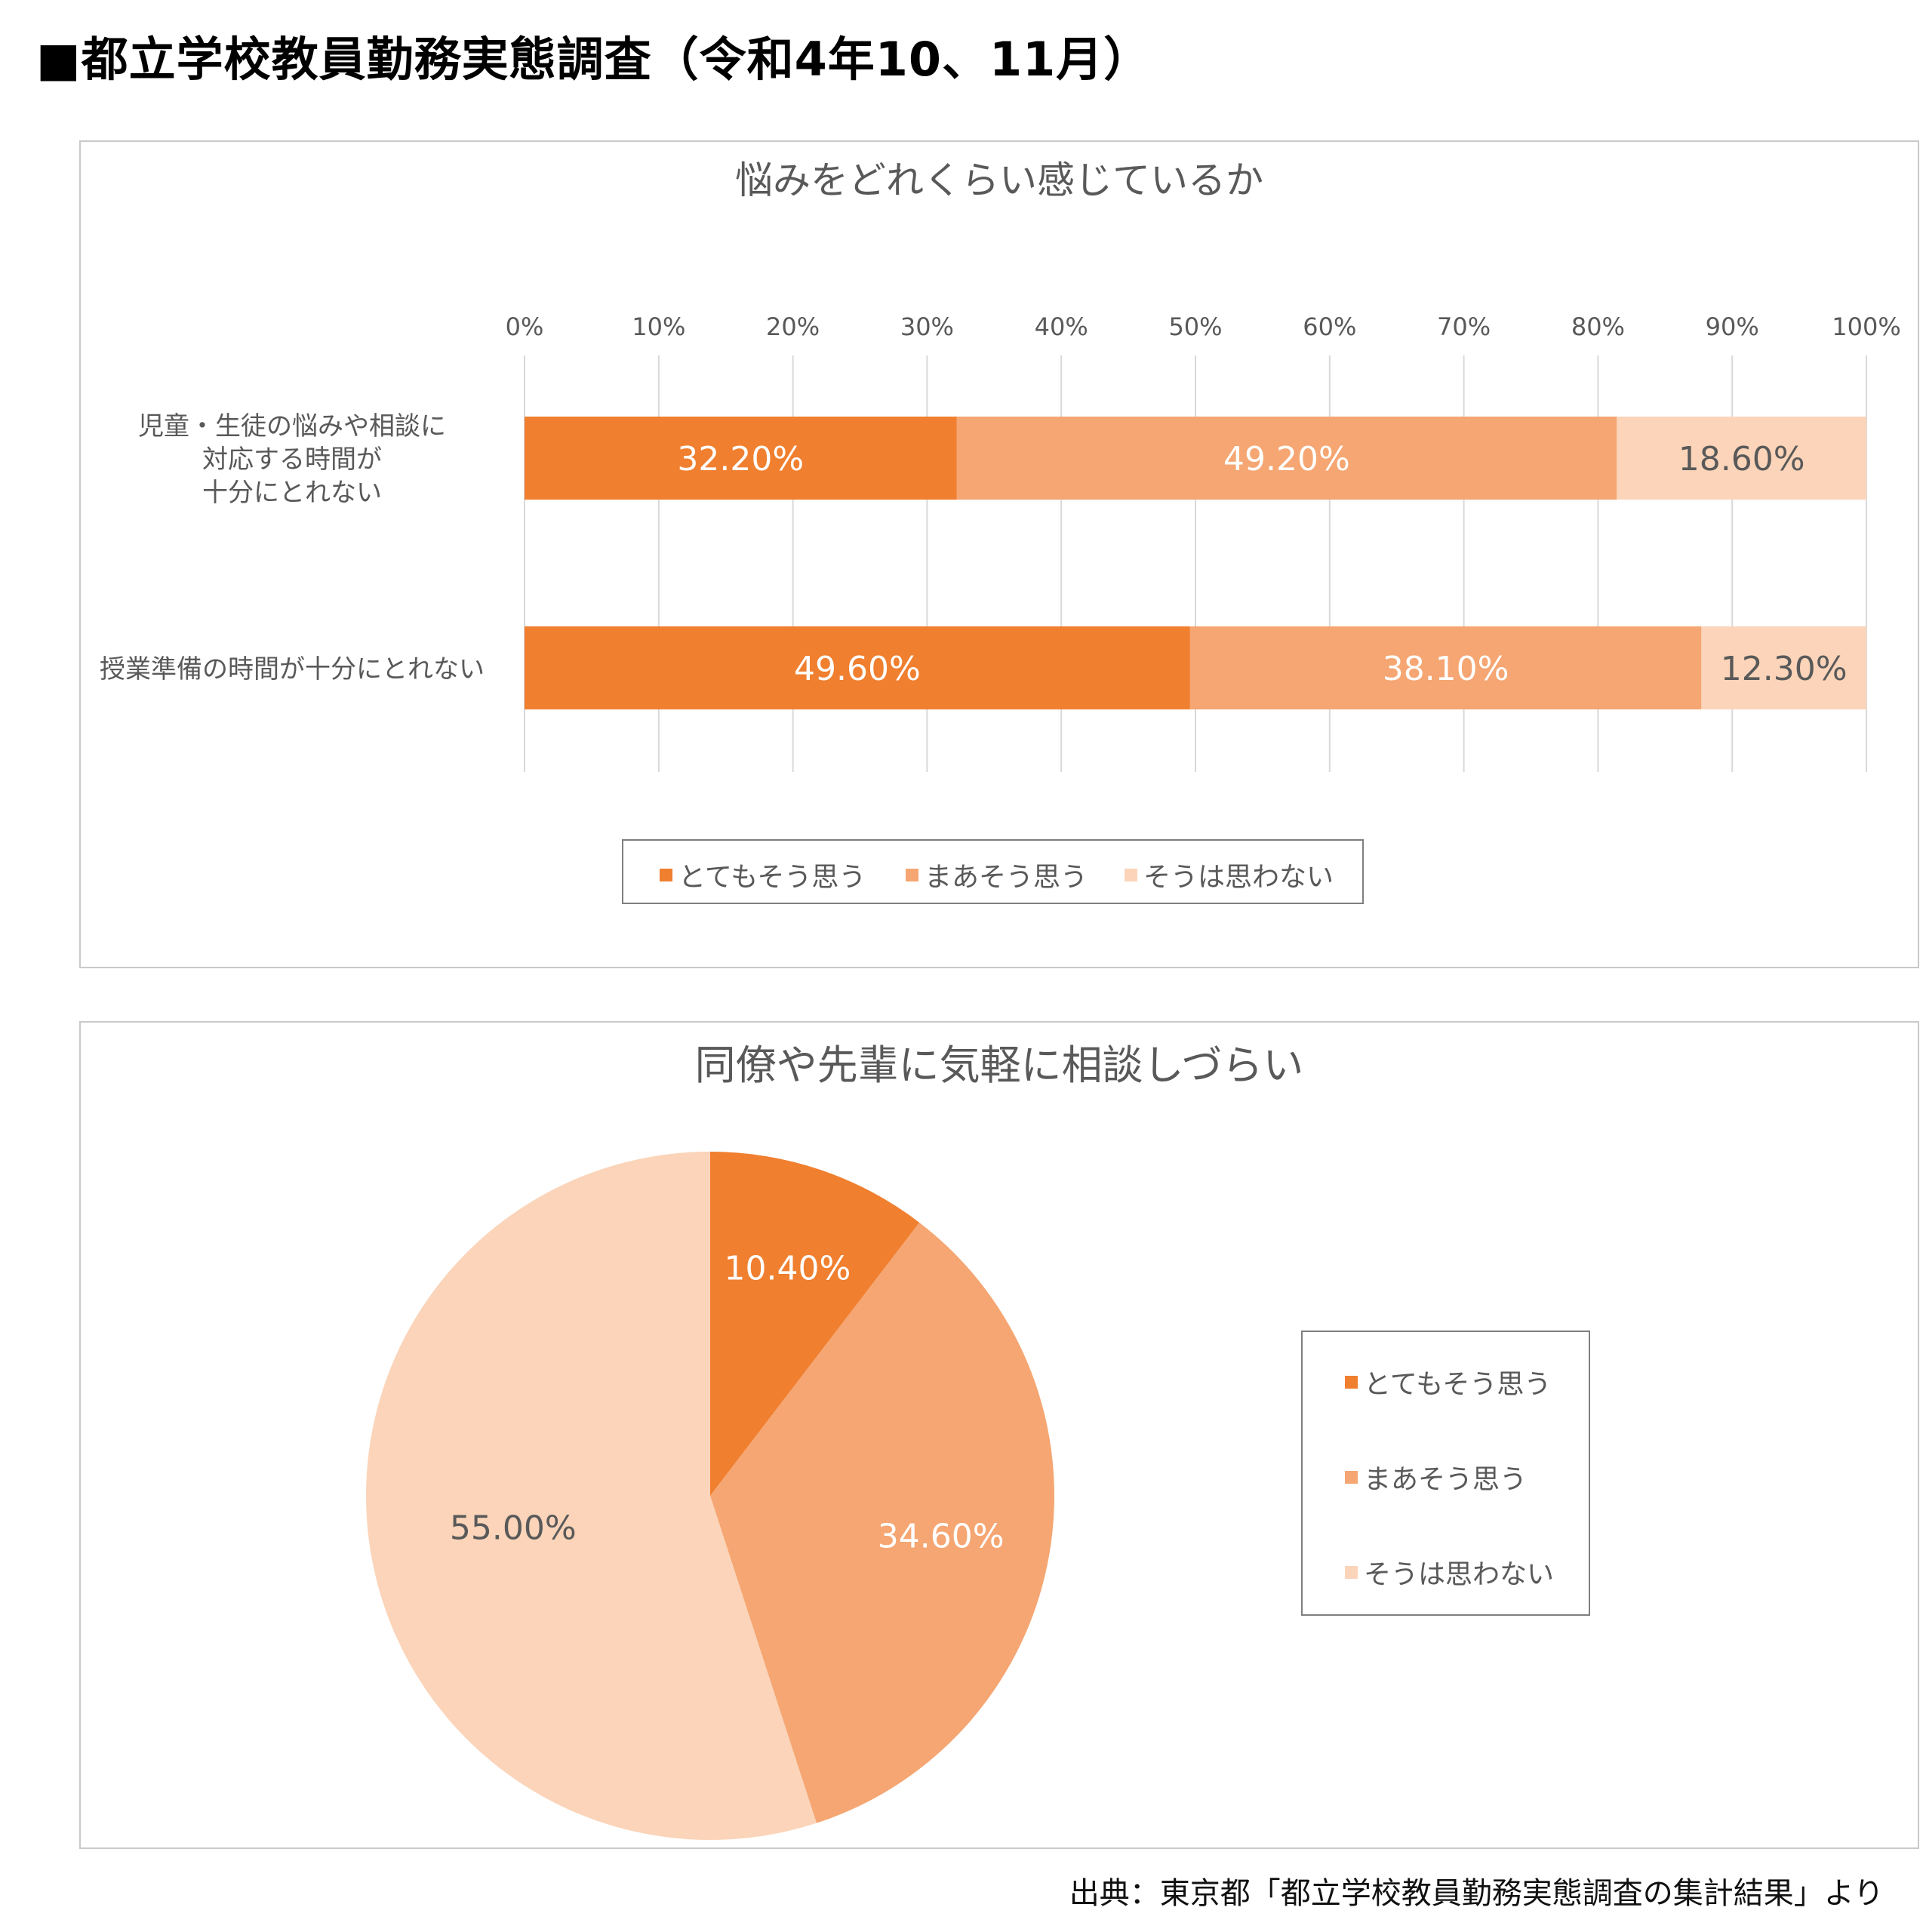 This screenshot has height=1932, width=1923. Describe the element at coordinates (659, 326) in the screenshot. I see `x-tick-label: 10%` at that location.